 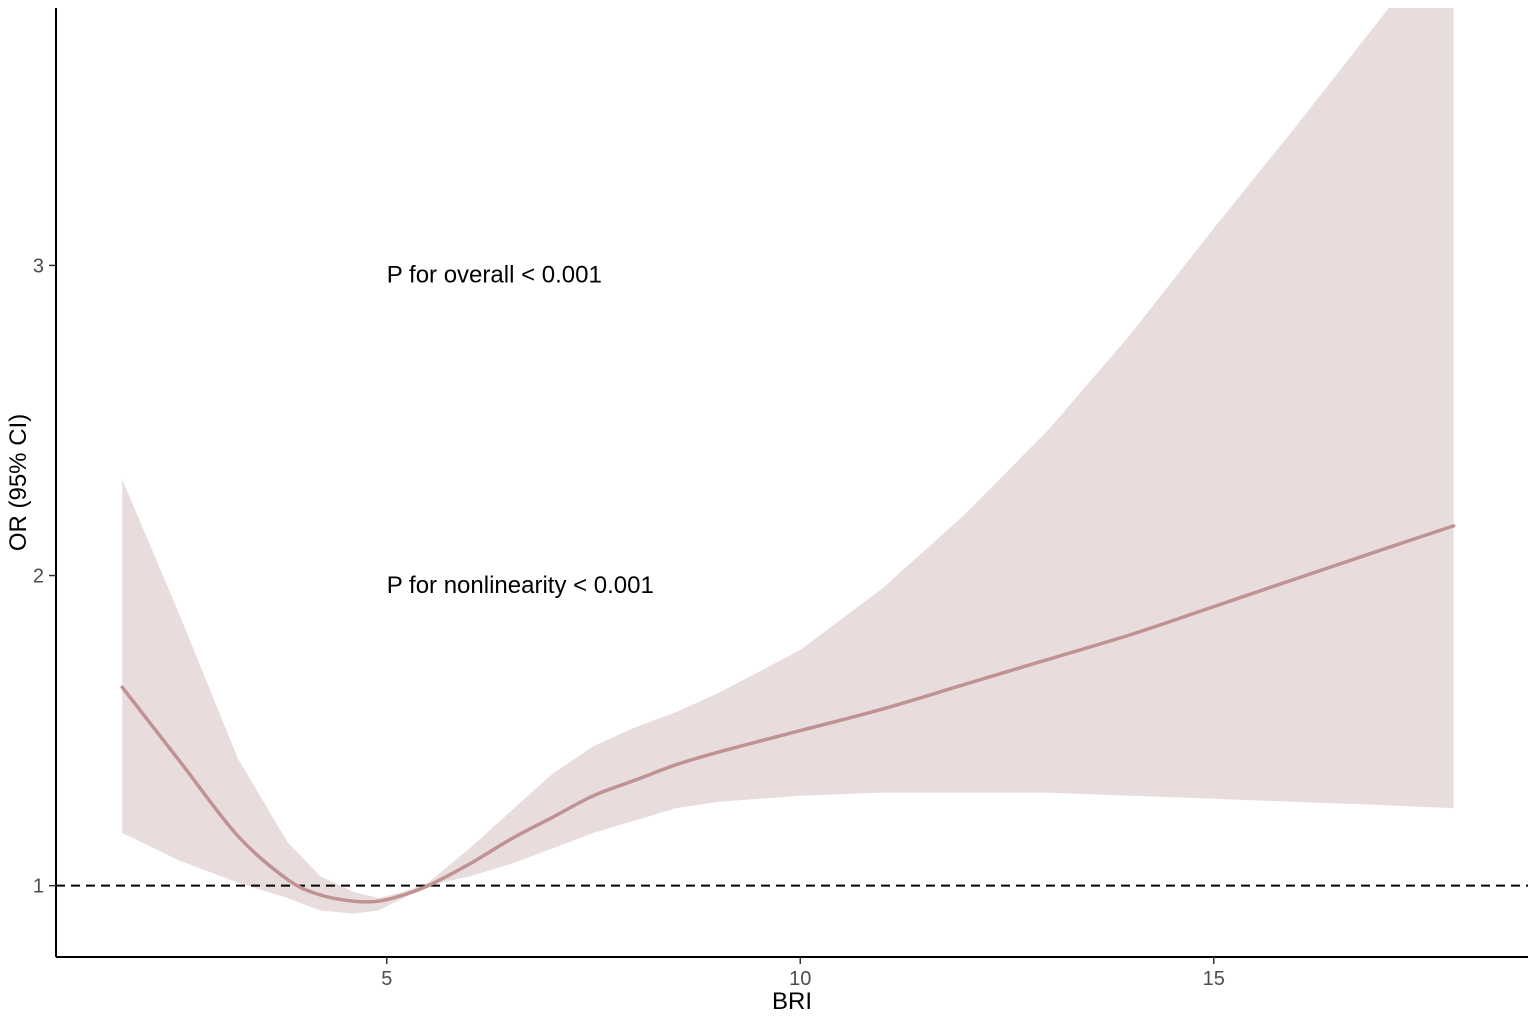 I want to click on y-axis-title: OR (95% CI), so click(x=18, y=482).